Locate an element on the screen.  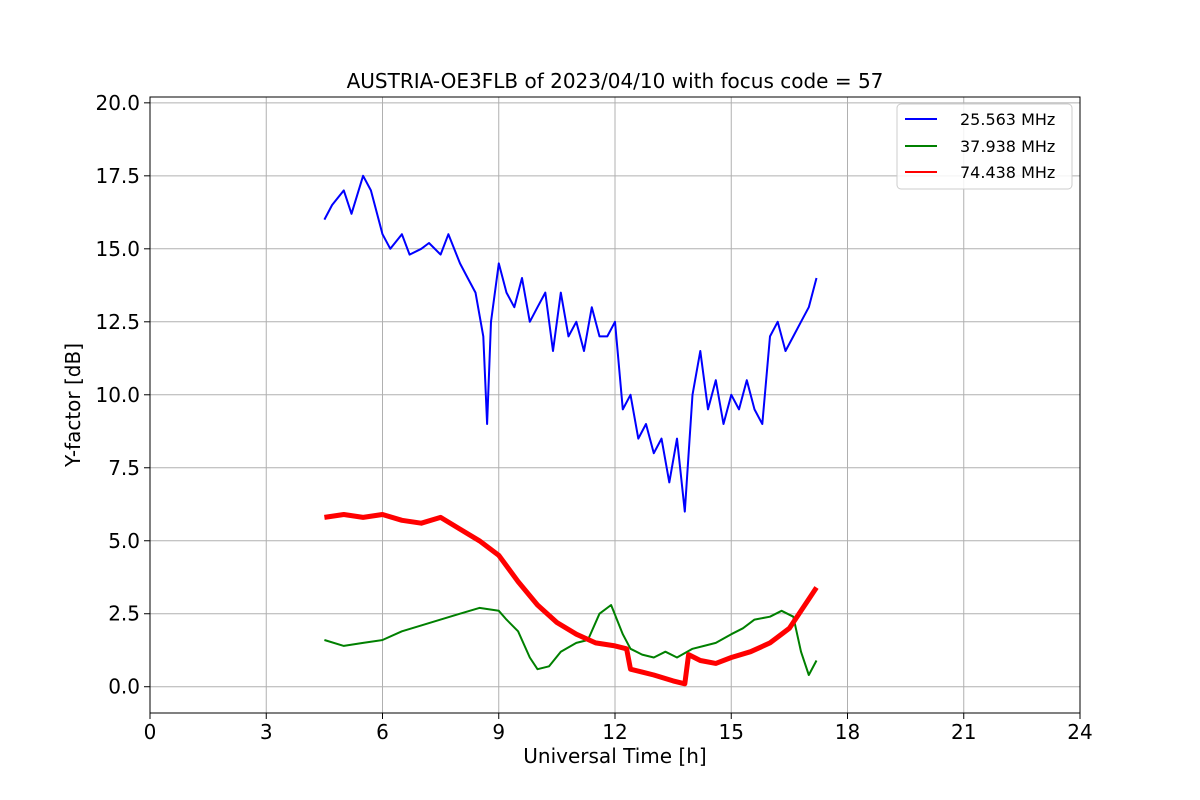
y-axis-label: Y-factor [dB] is located at coordinates (73, 405).